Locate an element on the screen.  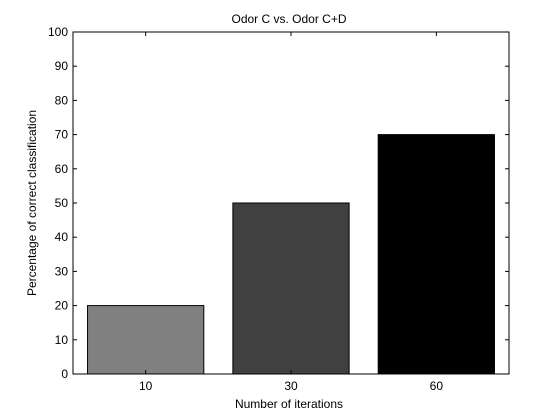
x-tick-label: 10 is located at coordinates (146, 386).